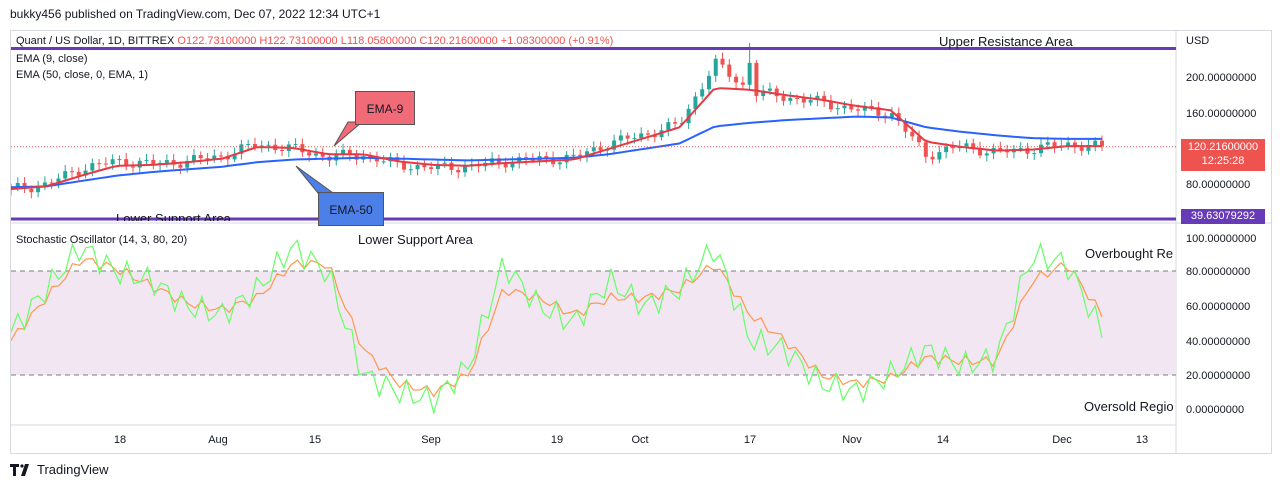 This screenshot has width=1280, height=489. Describe the element at coordinates (351, 209) in the screenshot. I see `ema50-tag: EMA-50` at that location.